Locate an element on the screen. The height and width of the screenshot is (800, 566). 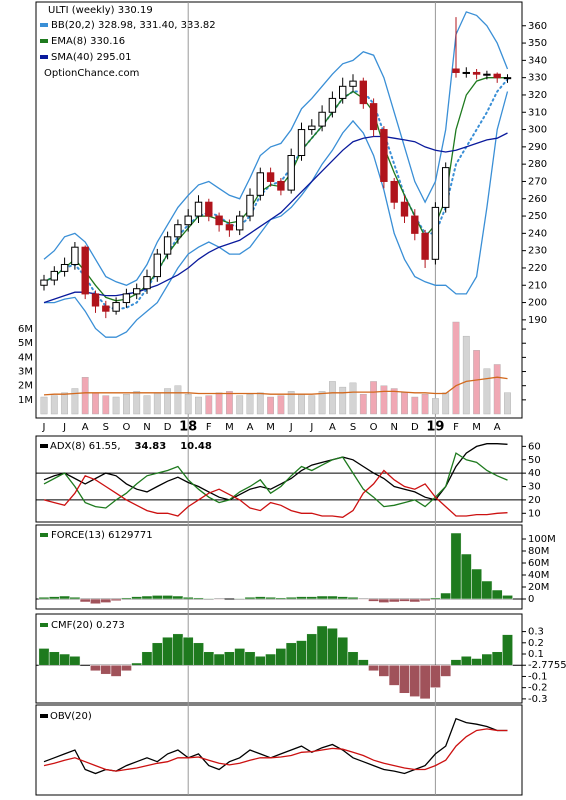
legend-label: SMA(40) 295.01 is located at coordinates (91, 57).